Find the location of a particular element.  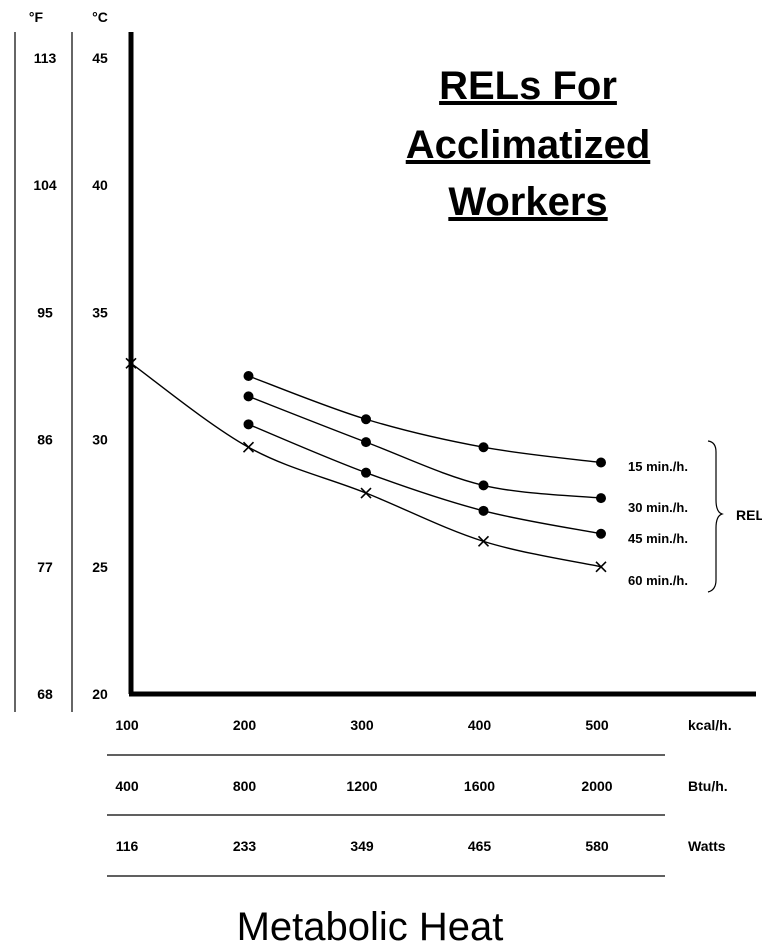

y-tick-labels: 45 113 40 104 35 95 30 86 25 77 20 68 is located at coordinates (70, 376).